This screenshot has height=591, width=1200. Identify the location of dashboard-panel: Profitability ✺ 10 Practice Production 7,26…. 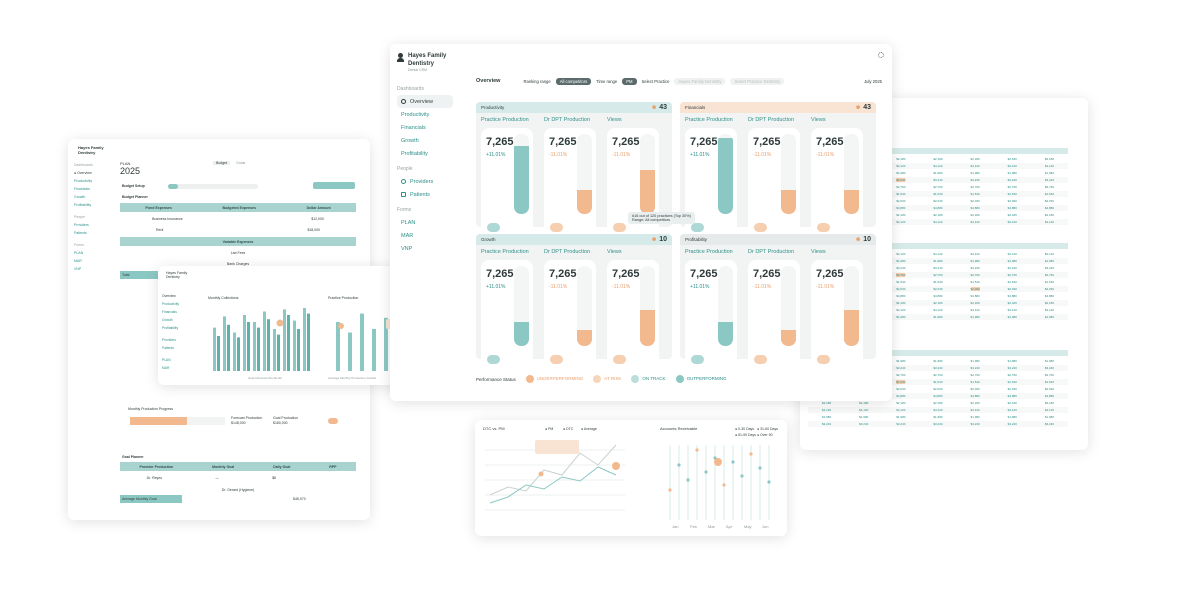
(778, 302).